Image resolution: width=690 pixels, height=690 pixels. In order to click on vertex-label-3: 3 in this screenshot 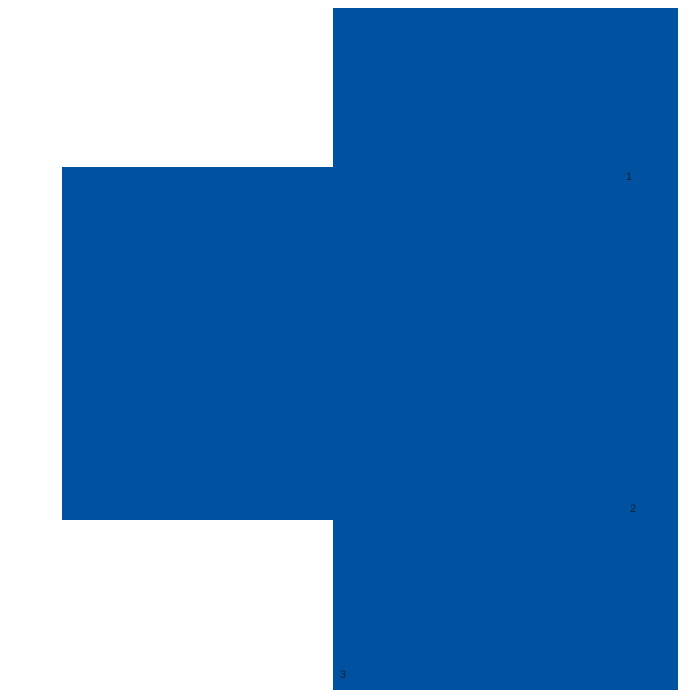, I will do `click(343, 675)`.